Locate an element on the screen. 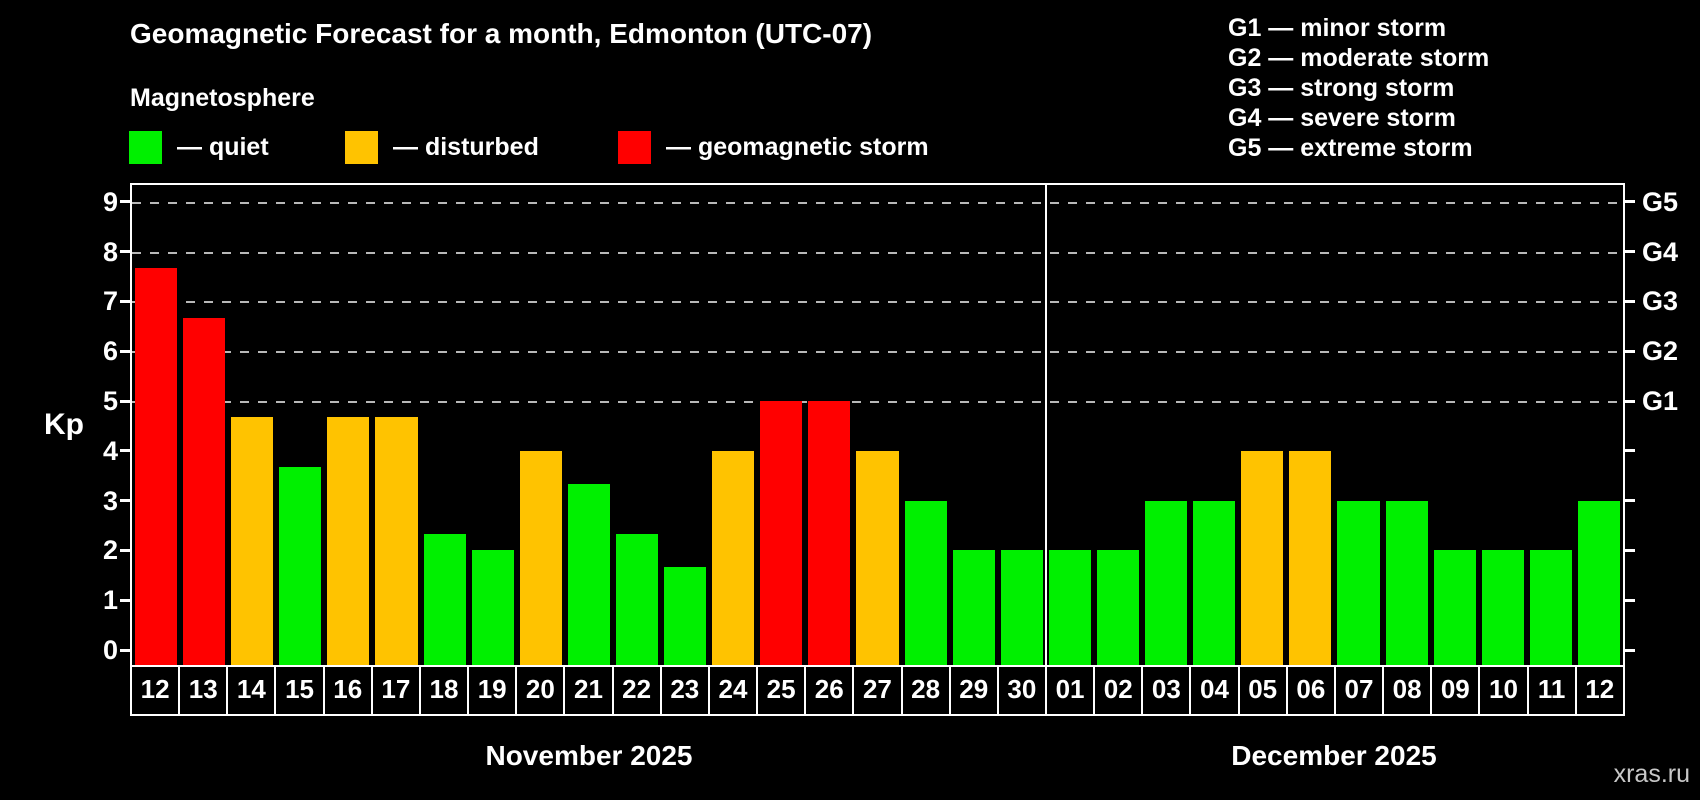 The image size is (1700, 800). day-label-december-05: 05 is located at coordinates (1261, 690).